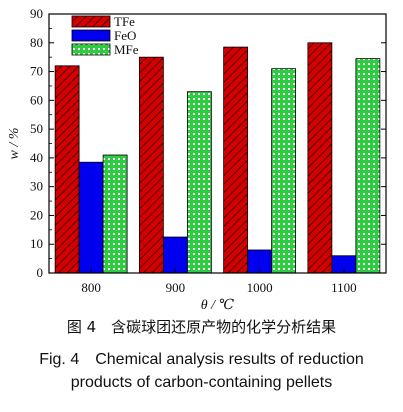 This screenshot has height=412, width=403. What do you see at coordinates (260, 287) in the screenshot?
I see `x-tick-label: 1000` at bounding box center [260, 287].